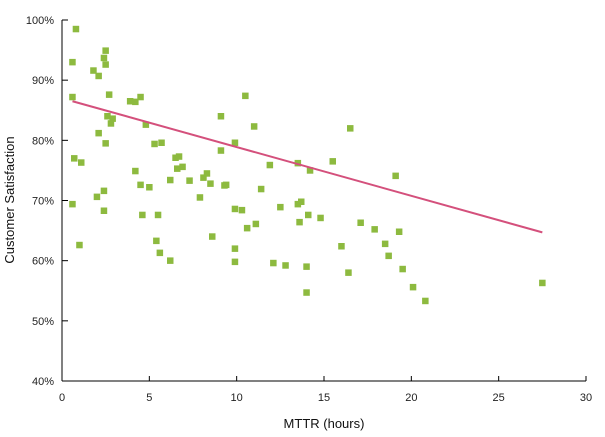  I want to click on y-tick-label: 100%, so click(40, 21).